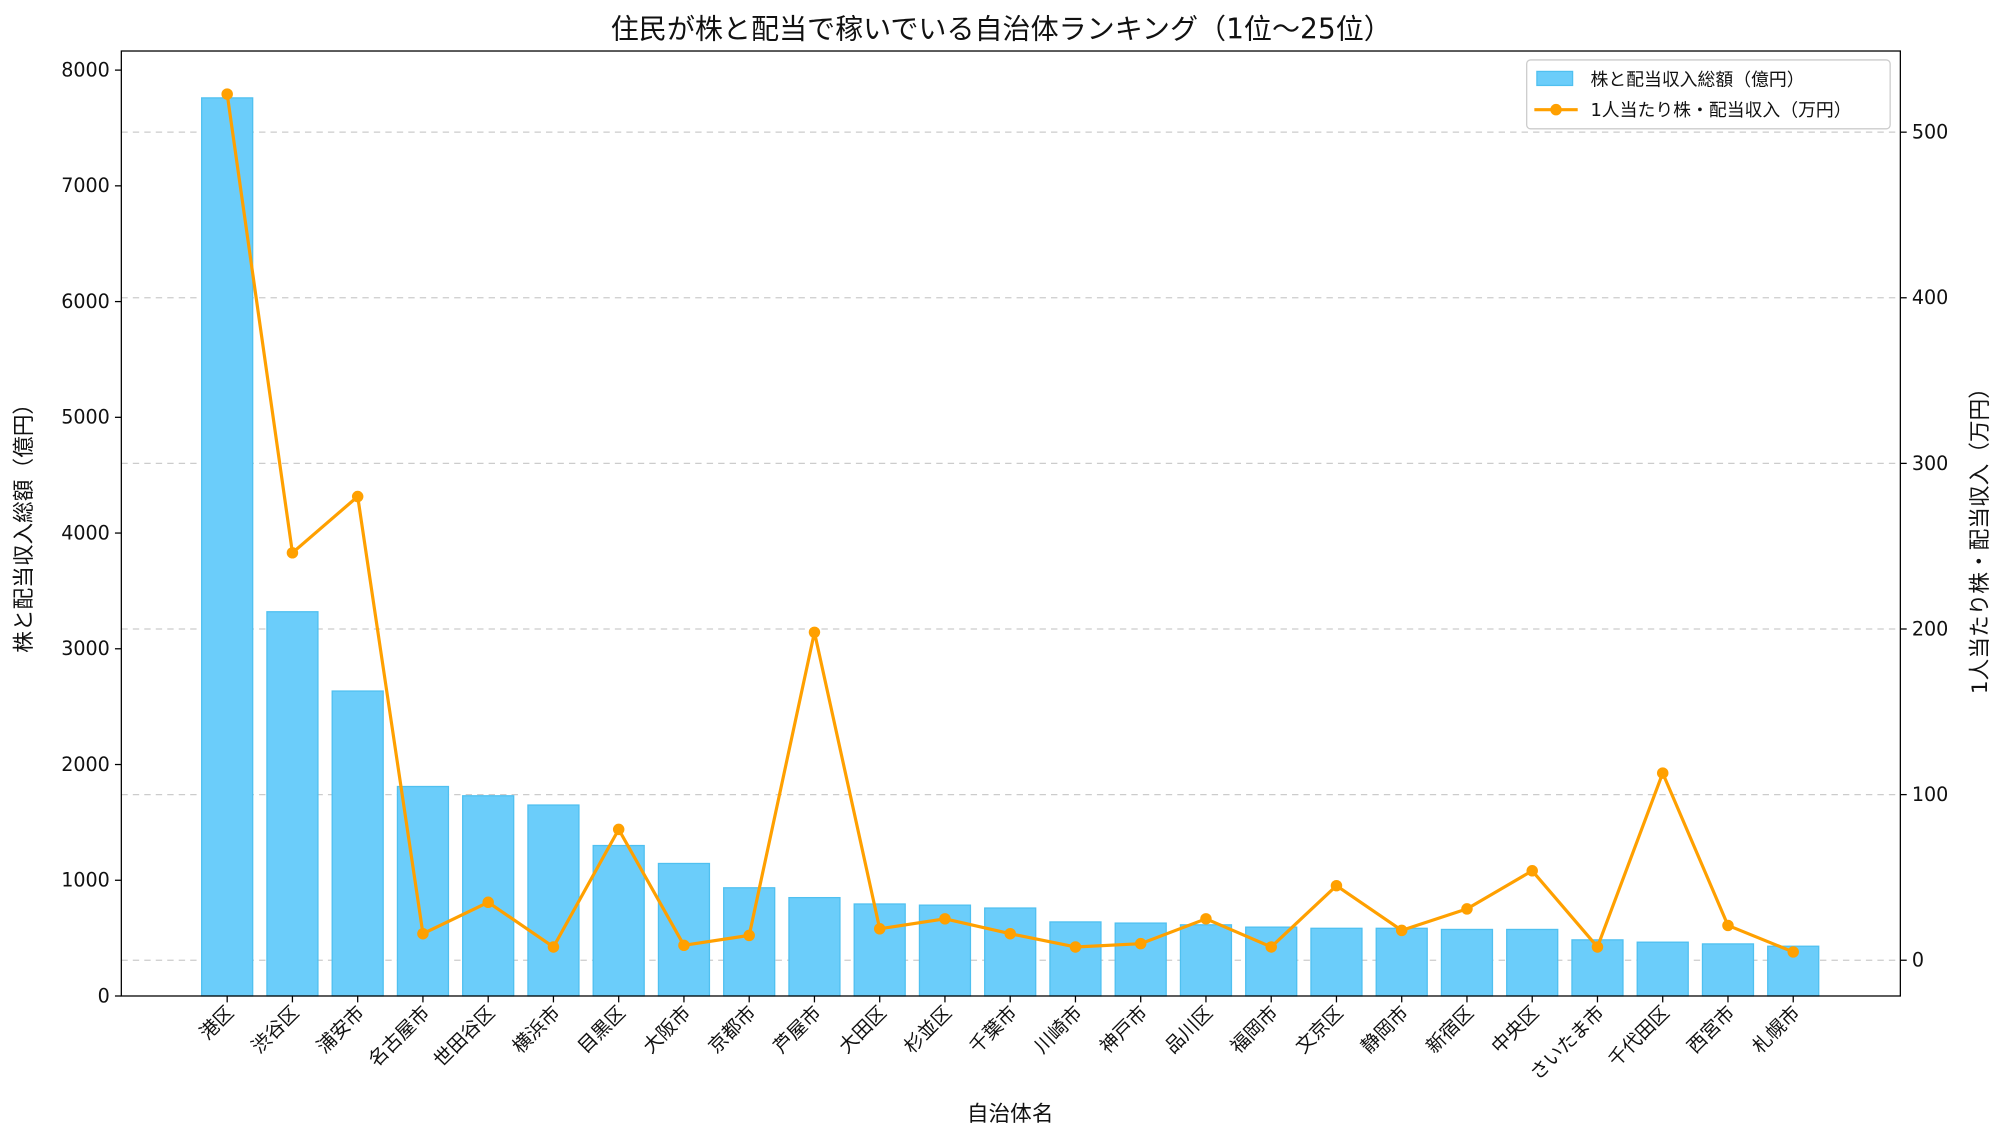  I want to click on x-tick-label: 名古屋市, so click(399, 1036).